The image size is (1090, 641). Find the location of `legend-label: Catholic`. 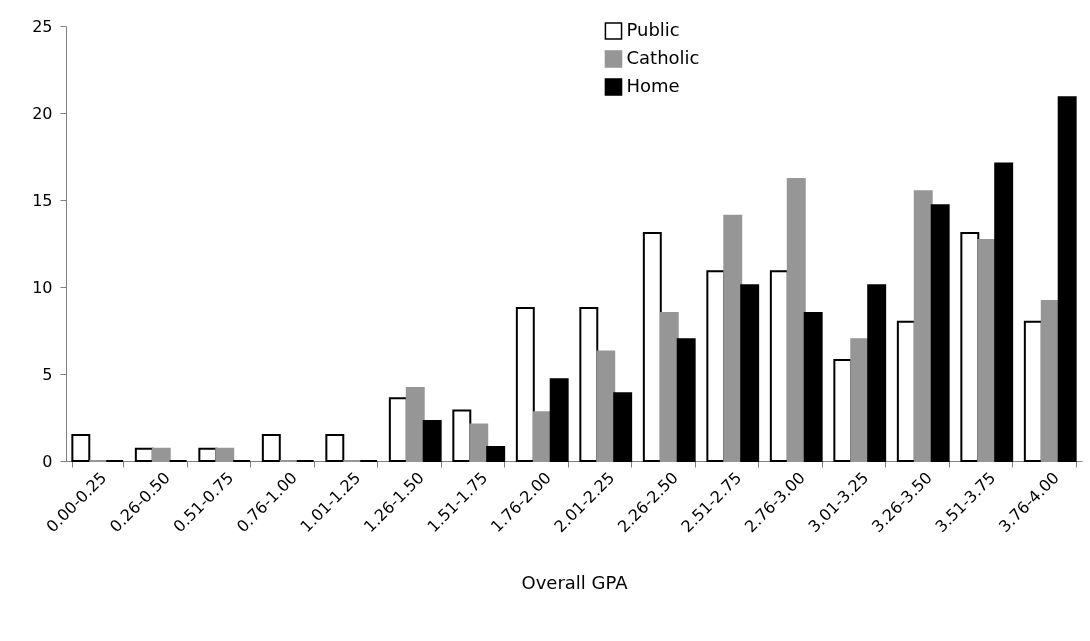

legend-label: Catholic is located at coordinates (663, 57).